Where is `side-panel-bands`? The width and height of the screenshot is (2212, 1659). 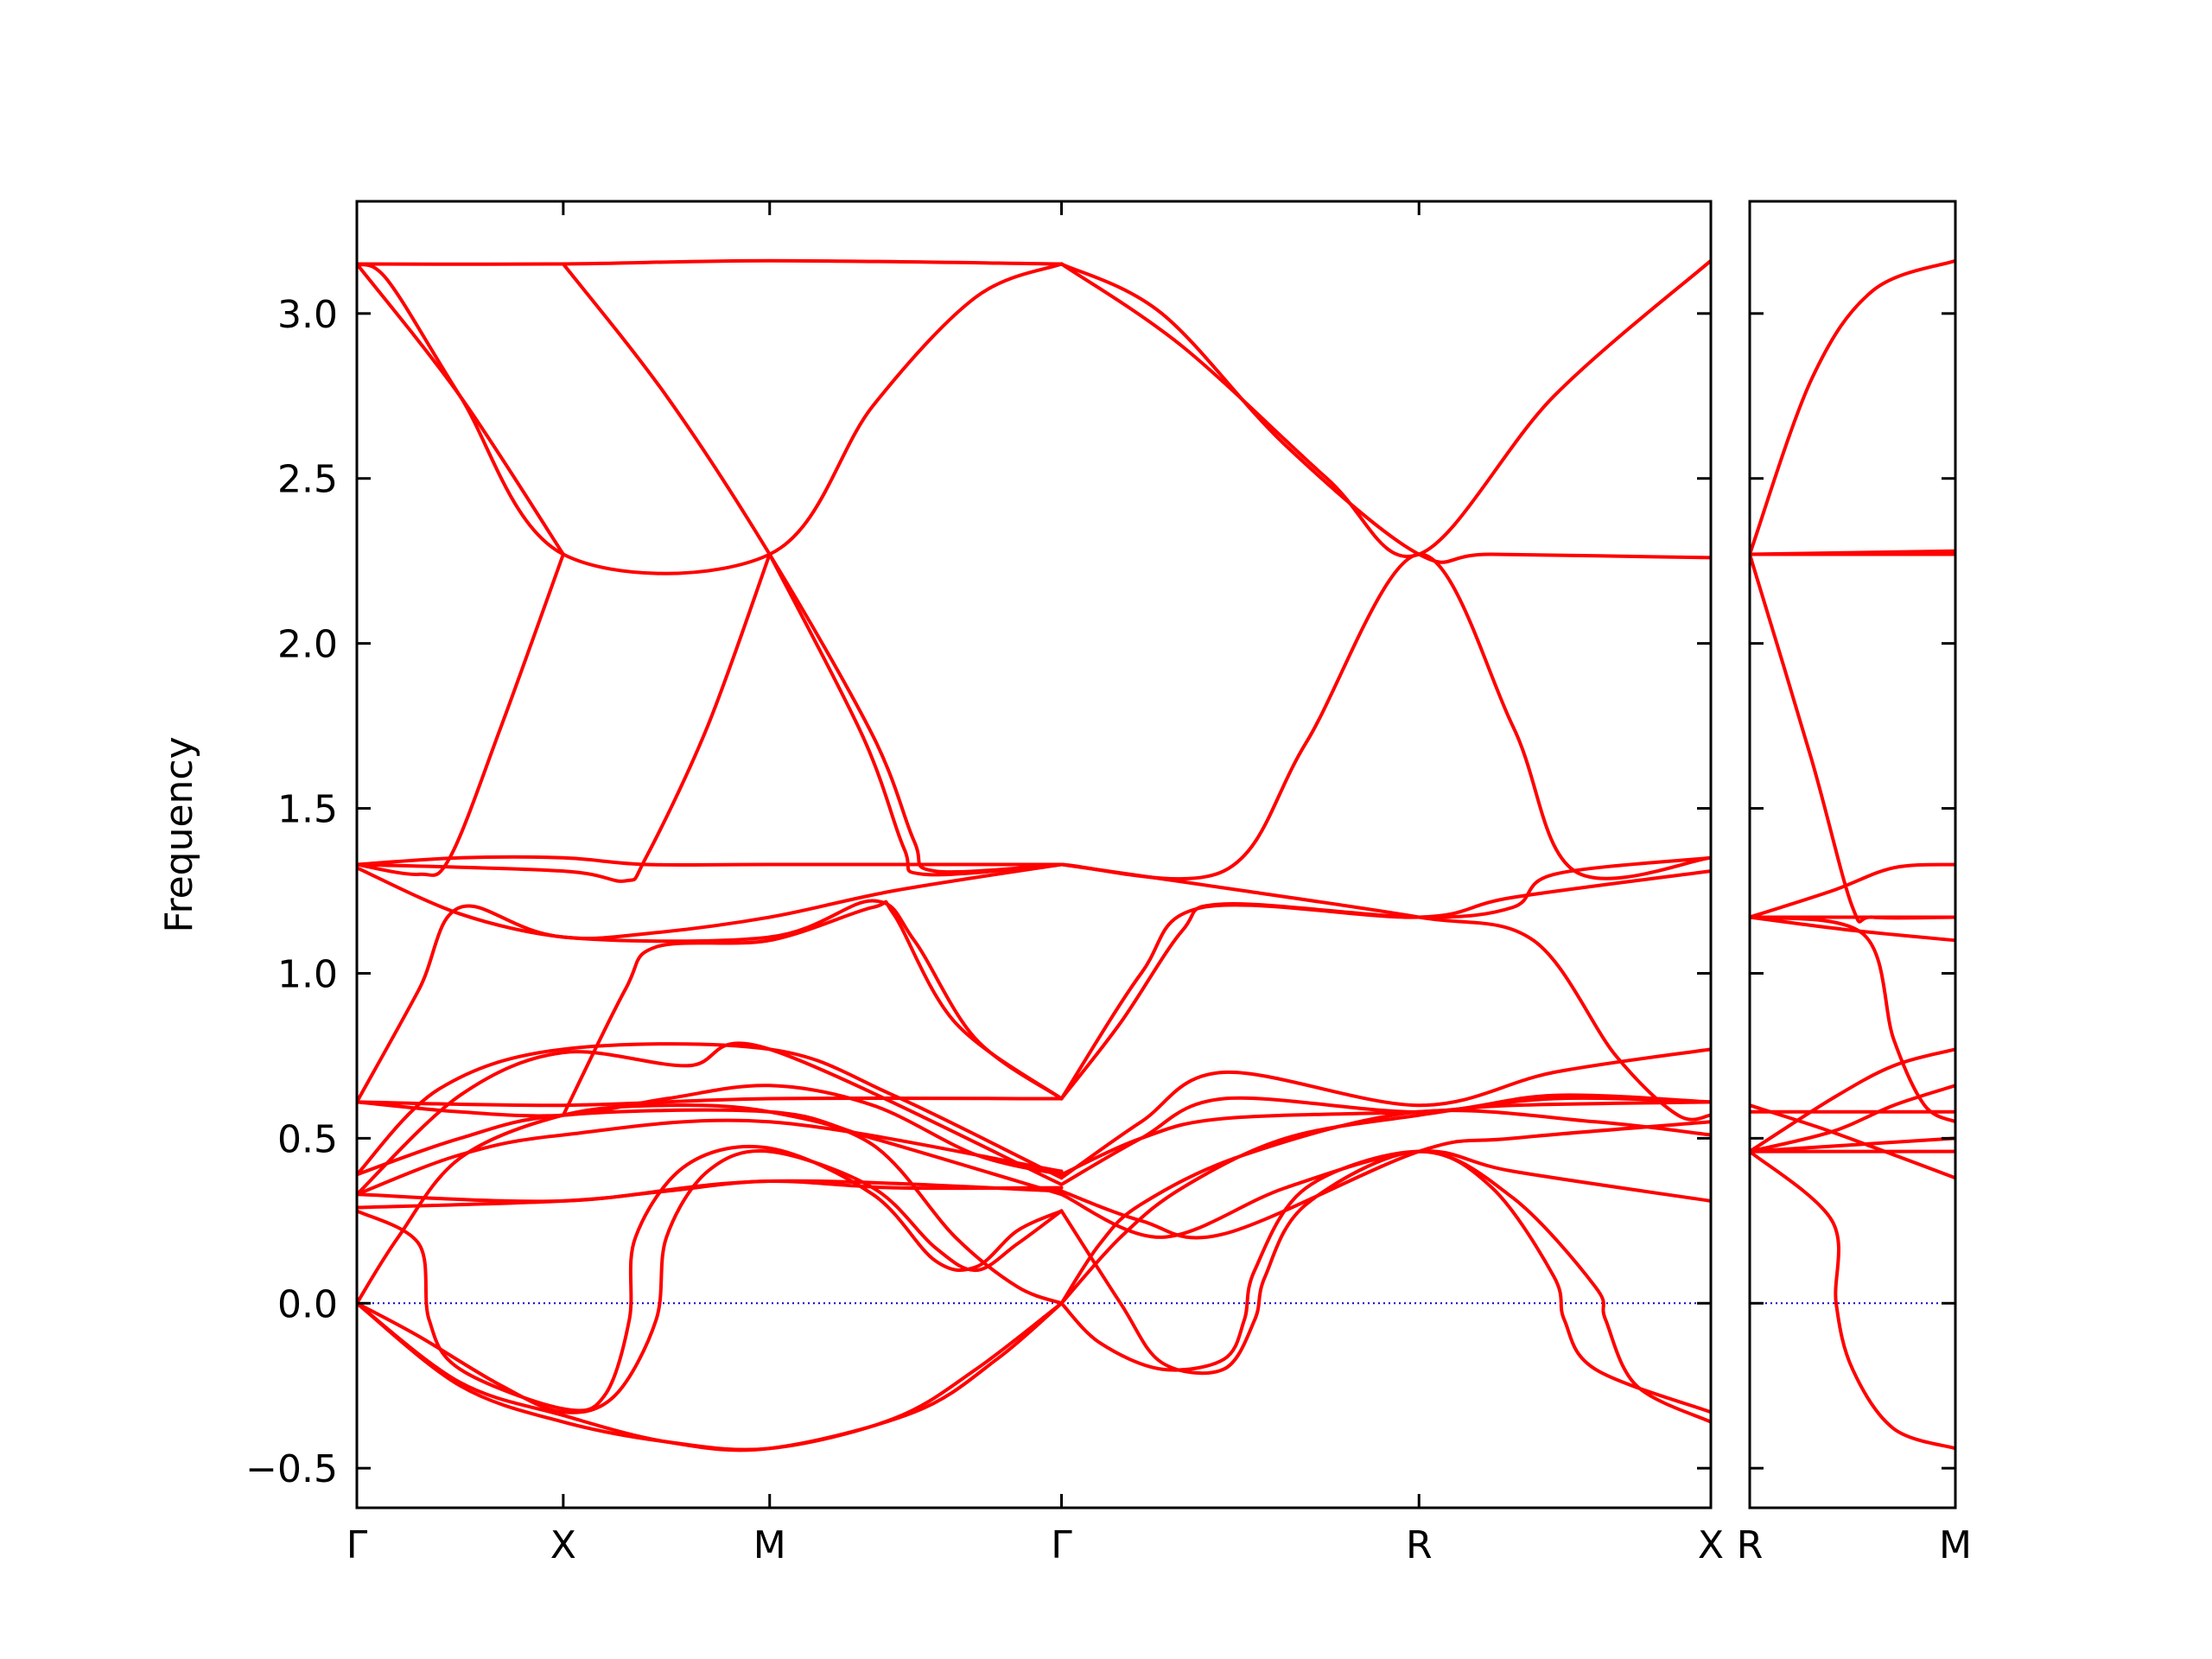 side-panel-bands is located at coordinates (1852, 854).